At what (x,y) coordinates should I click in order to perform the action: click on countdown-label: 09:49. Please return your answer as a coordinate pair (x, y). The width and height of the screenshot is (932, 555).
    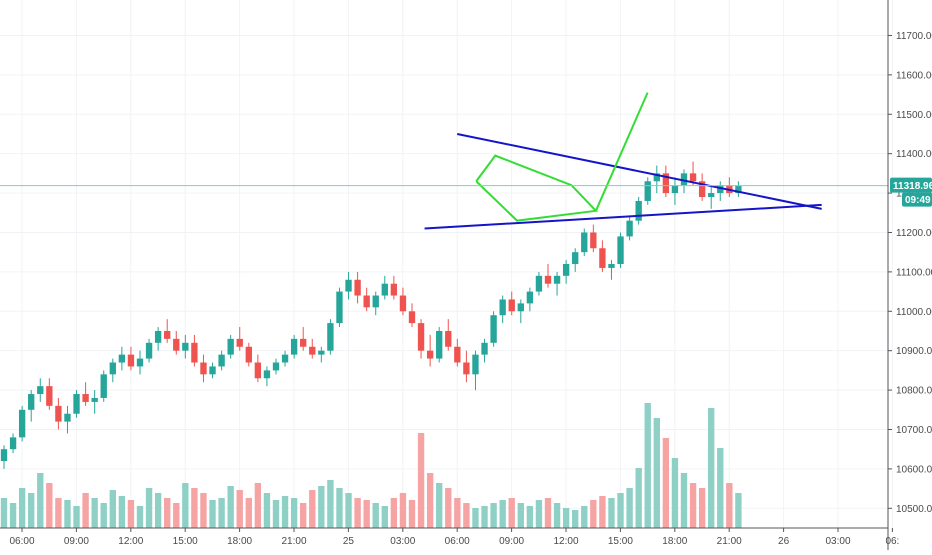
    Looking at the image, I should click on (918, 200).